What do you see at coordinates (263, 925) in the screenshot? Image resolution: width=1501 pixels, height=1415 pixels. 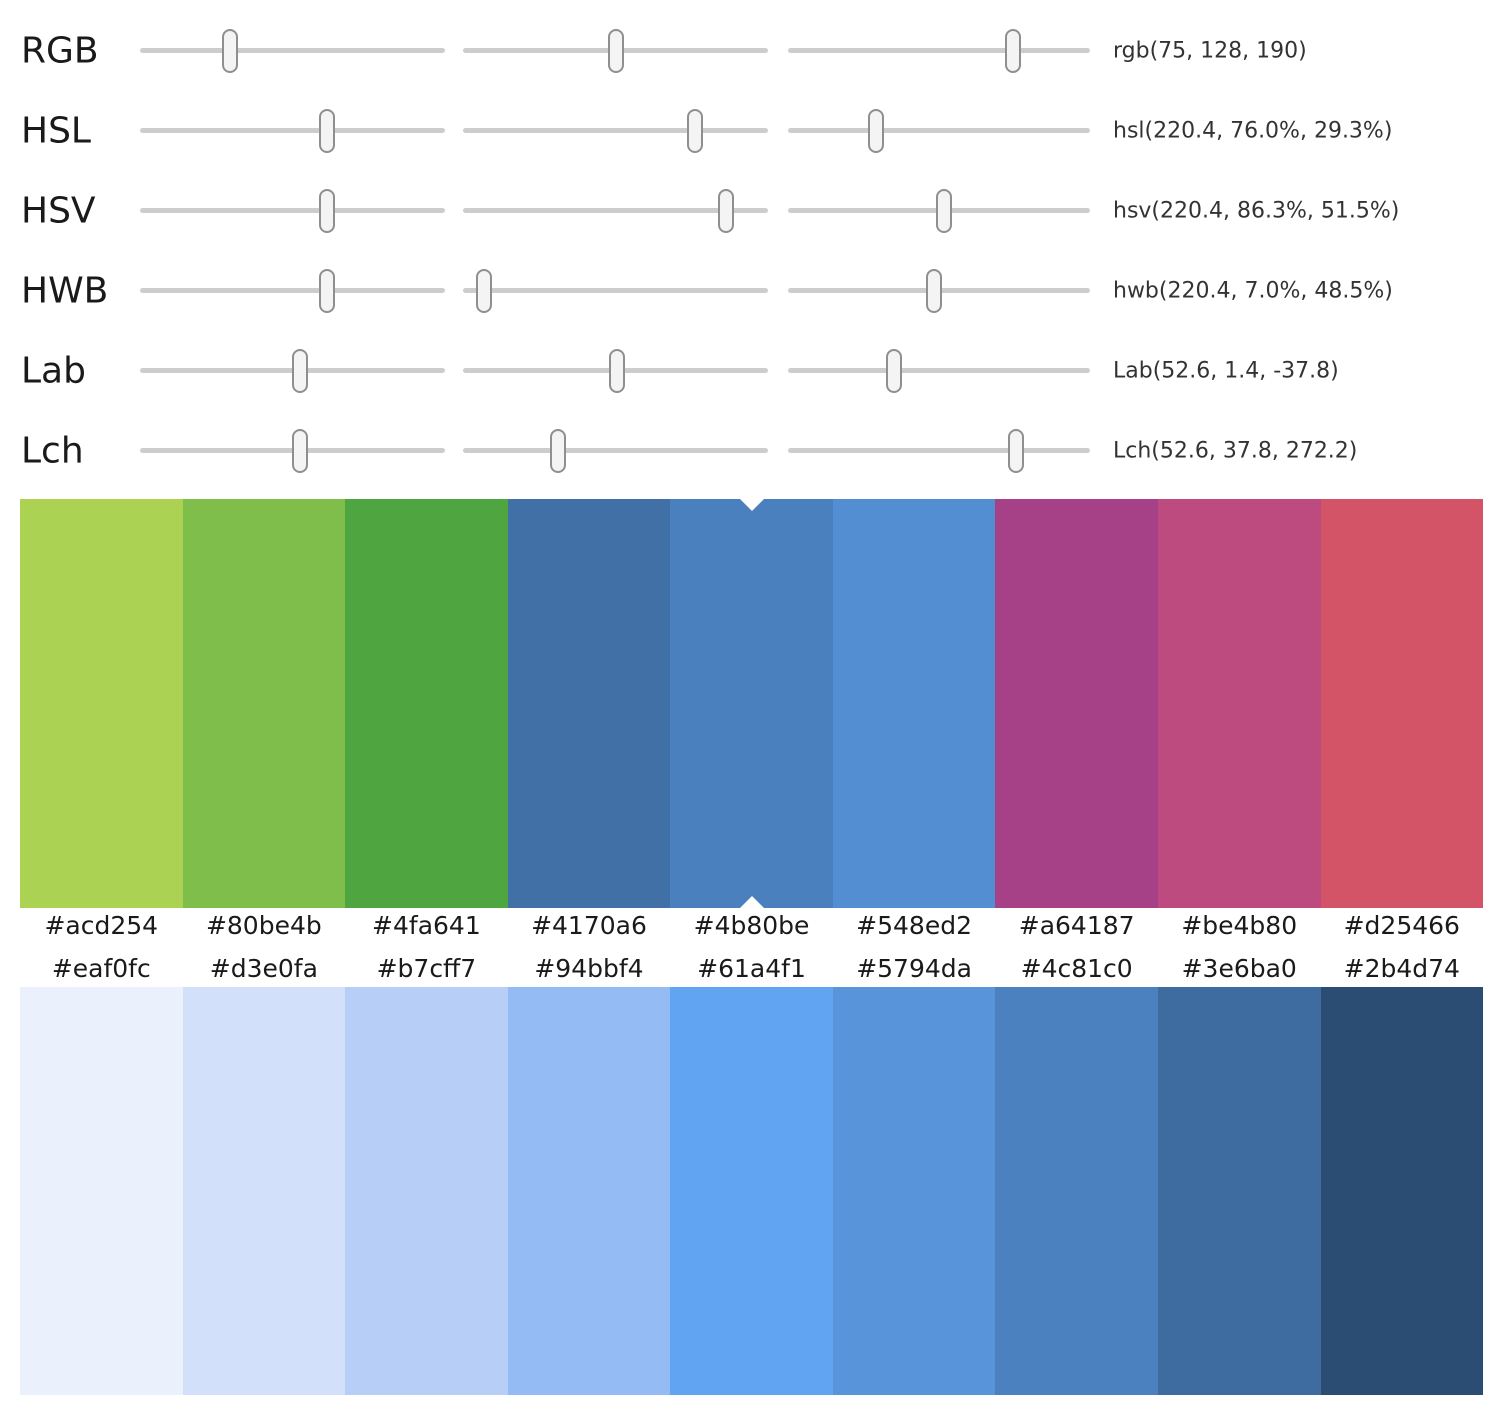 I see `palette-hex-label: #80be4b` at bounding box center [263, 925].